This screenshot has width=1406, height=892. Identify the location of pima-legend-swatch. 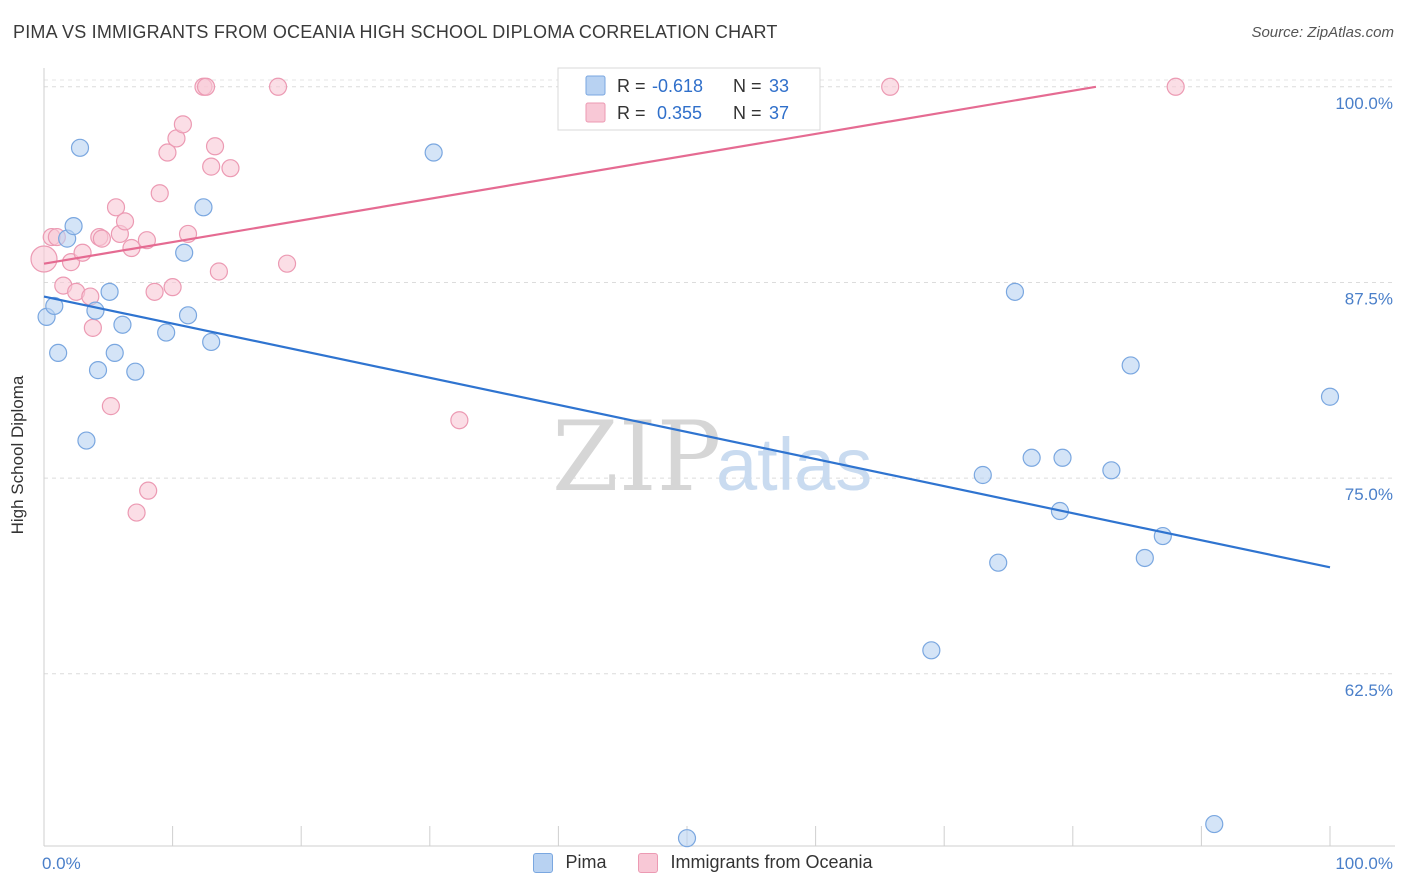
(595, 85).